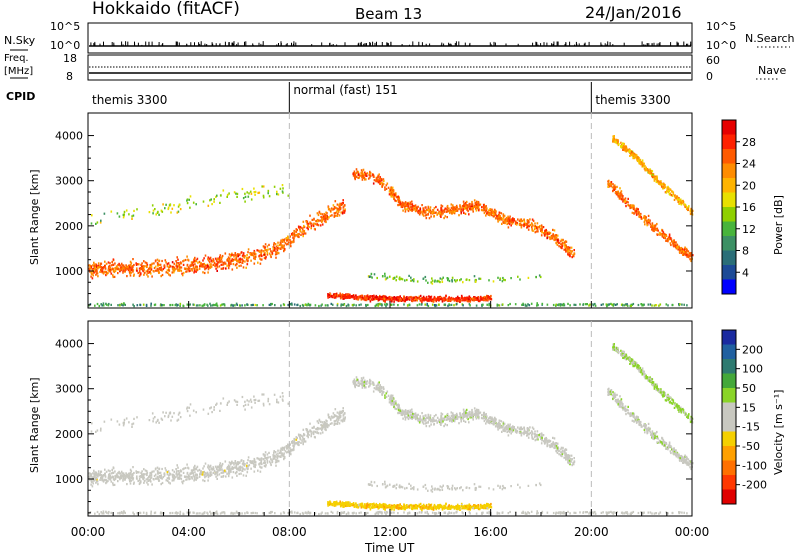  What do you see at coordinates (390, 44) in the screenshot?
I see `nsky-trace` at bounding box center [390, 44].